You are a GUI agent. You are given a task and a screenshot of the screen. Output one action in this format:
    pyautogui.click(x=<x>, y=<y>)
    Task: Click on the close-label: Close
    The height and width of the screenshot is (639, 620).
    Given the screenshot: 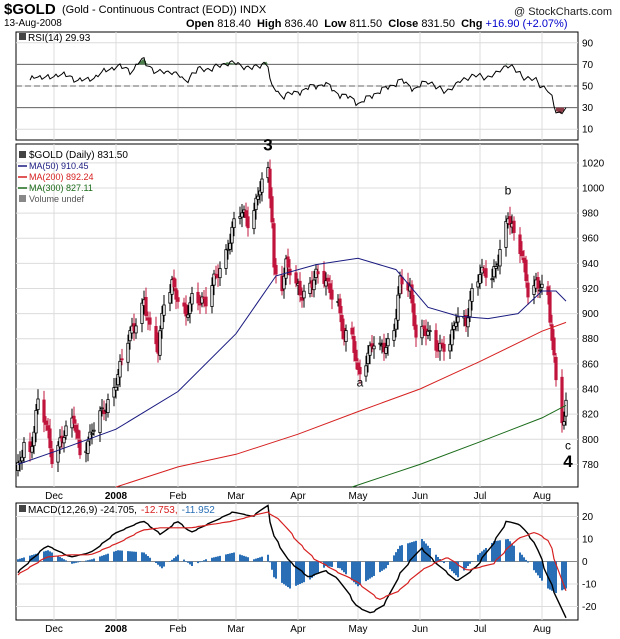 What is the action you would take?
    pyautogui.click(x=403, y=24)
    